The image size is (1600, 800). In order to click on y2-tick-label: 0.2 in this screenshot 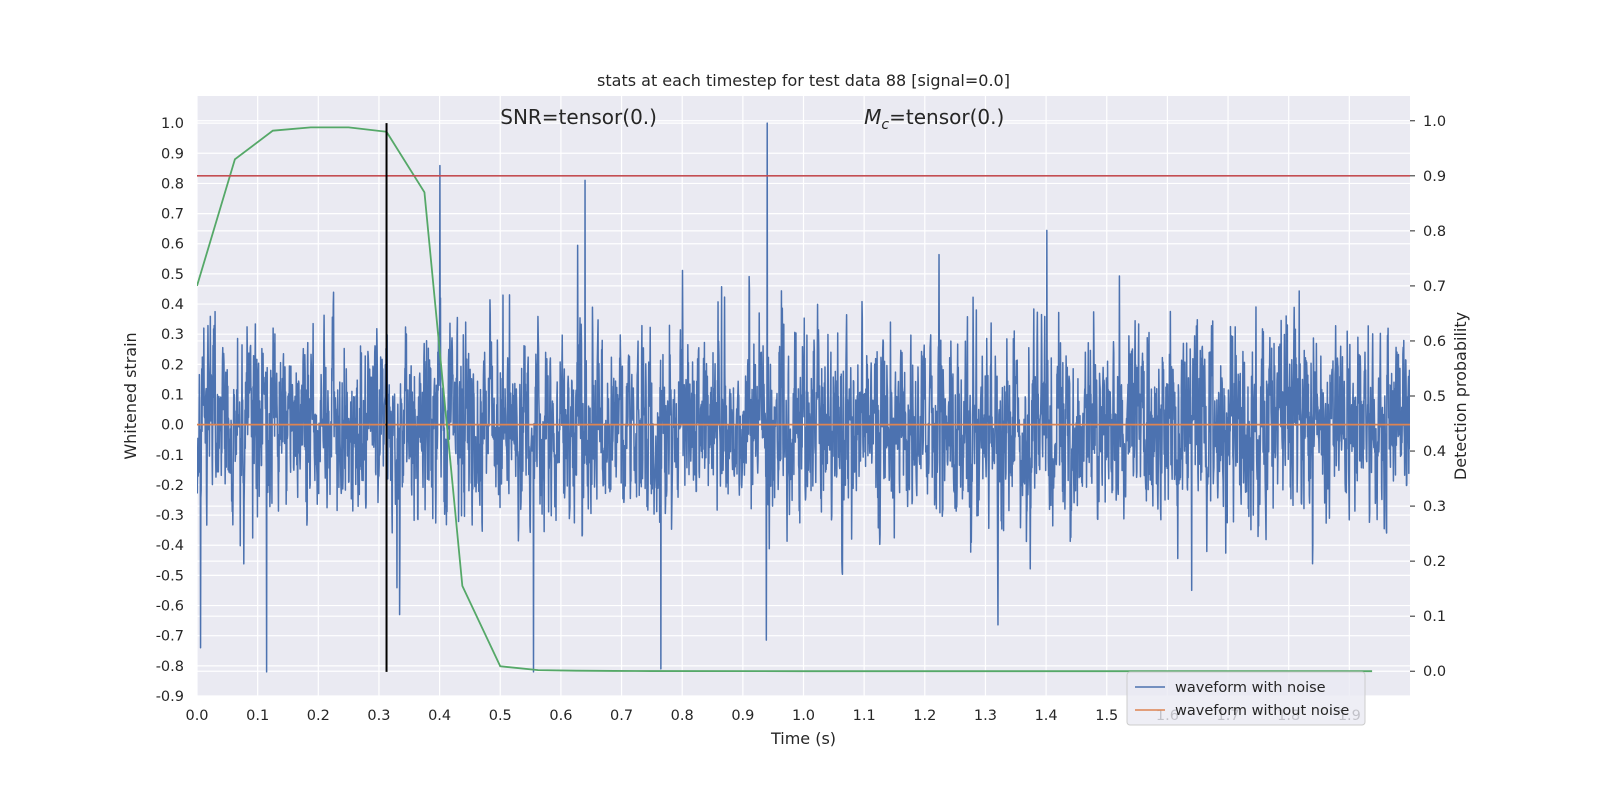, I will do `click(1434, 562)`.